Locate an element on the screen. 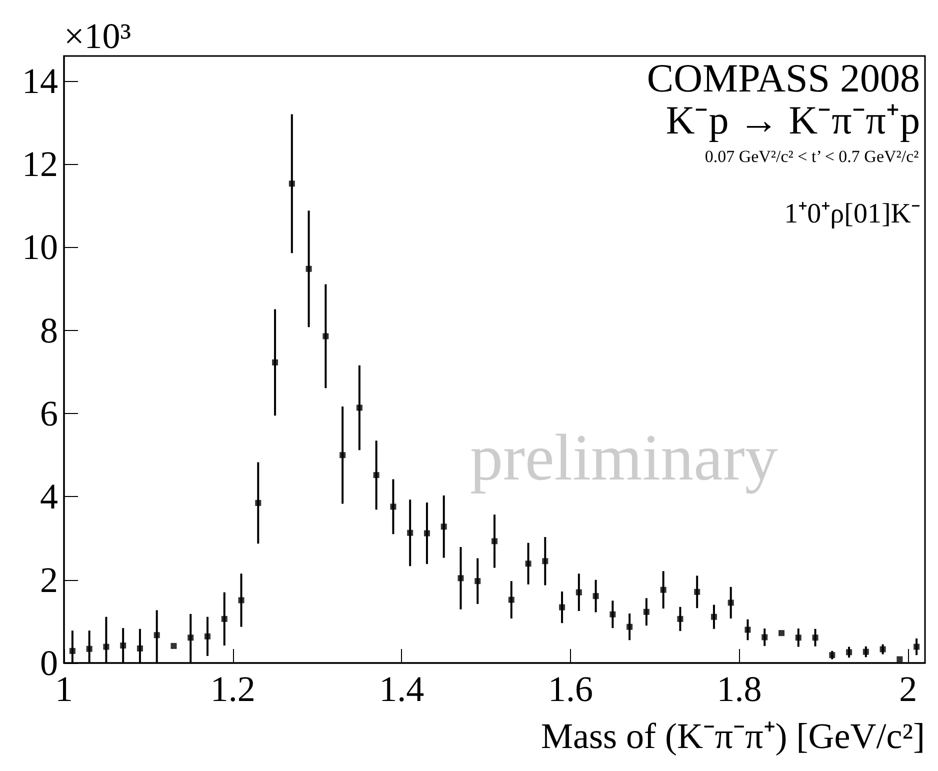 Image resolution: width=938 pixels, height=771 pixels. y-axis-title: ×10³ is located at coordinates (98, 36).